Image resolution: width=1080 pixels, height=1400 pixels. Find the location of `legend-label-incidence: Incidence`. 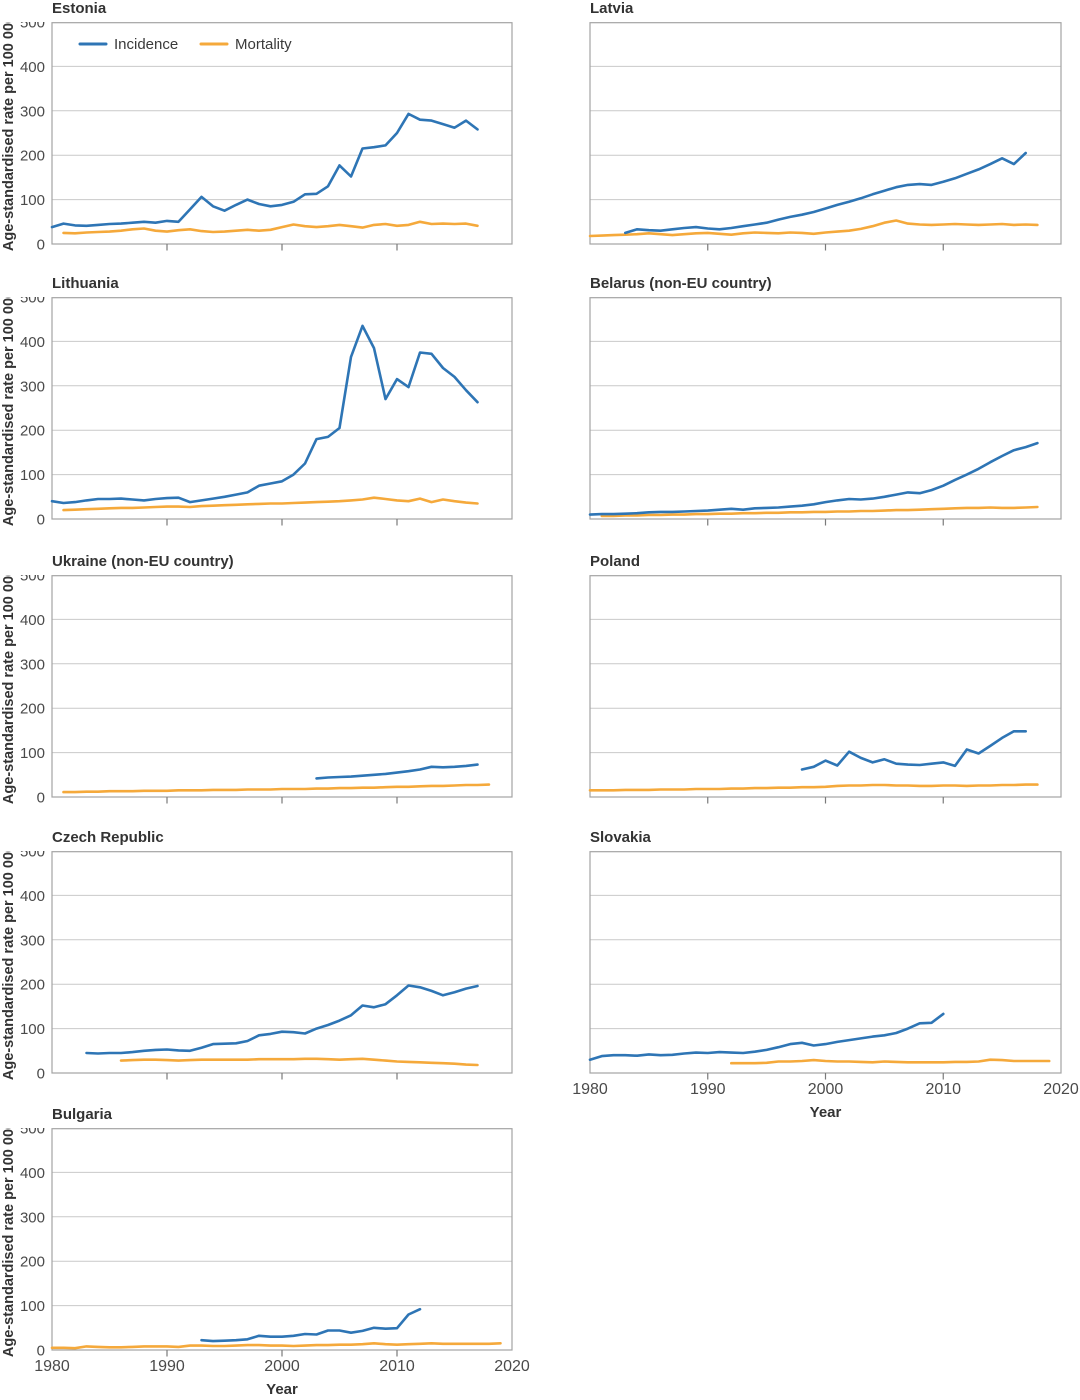

legend-label-incidence: Incidence is located at coordinates (146, 44).